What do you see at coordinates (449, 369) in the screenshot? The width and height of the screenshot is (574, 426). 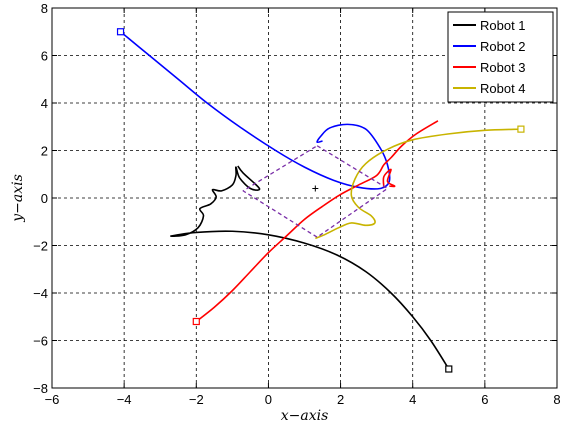 I see `robot-1-start-marker` at bounding box center [449, 369].